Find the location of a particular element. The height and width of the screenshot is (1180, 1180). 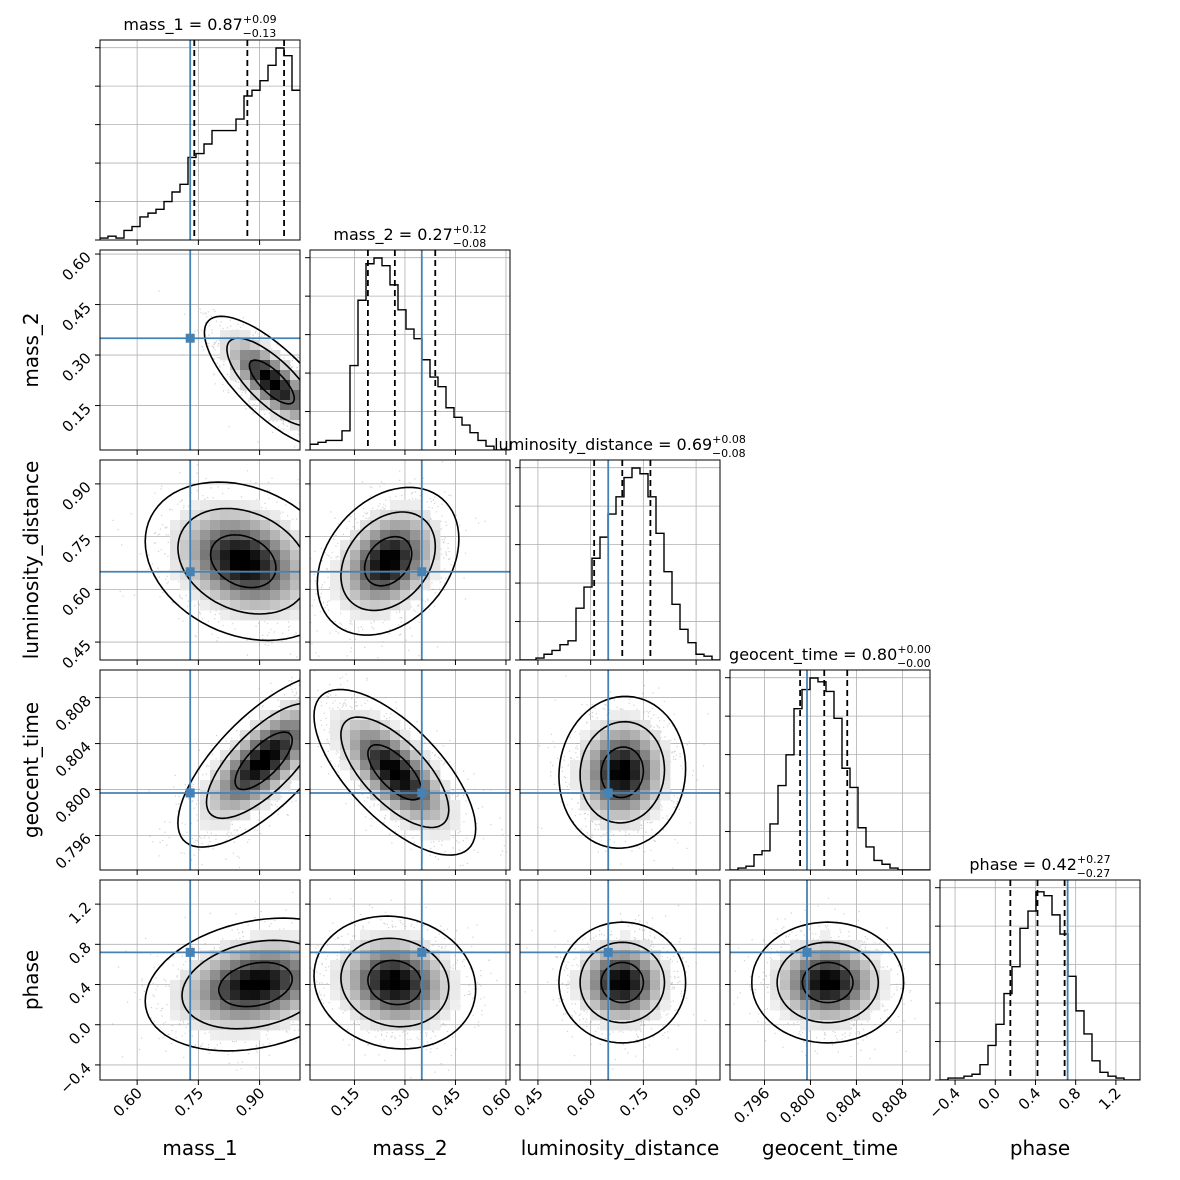

y-tick-label: 0.796 is located at coordinates (73, 851).